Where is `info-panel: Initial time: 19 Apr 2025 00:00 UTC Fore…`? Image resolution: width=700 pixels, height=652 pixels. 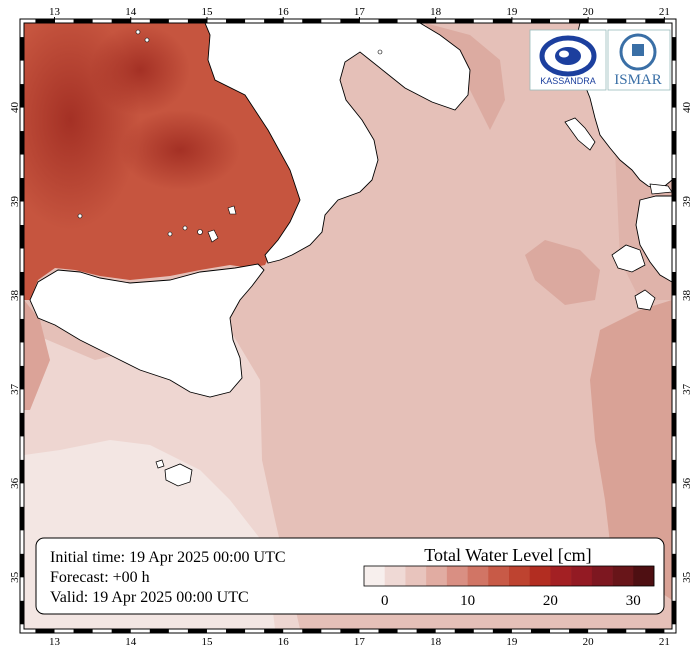
info-panel: Initial time: 19 Apr 2025 00:00 UTC Fore… is located at coordinates (350, 576).